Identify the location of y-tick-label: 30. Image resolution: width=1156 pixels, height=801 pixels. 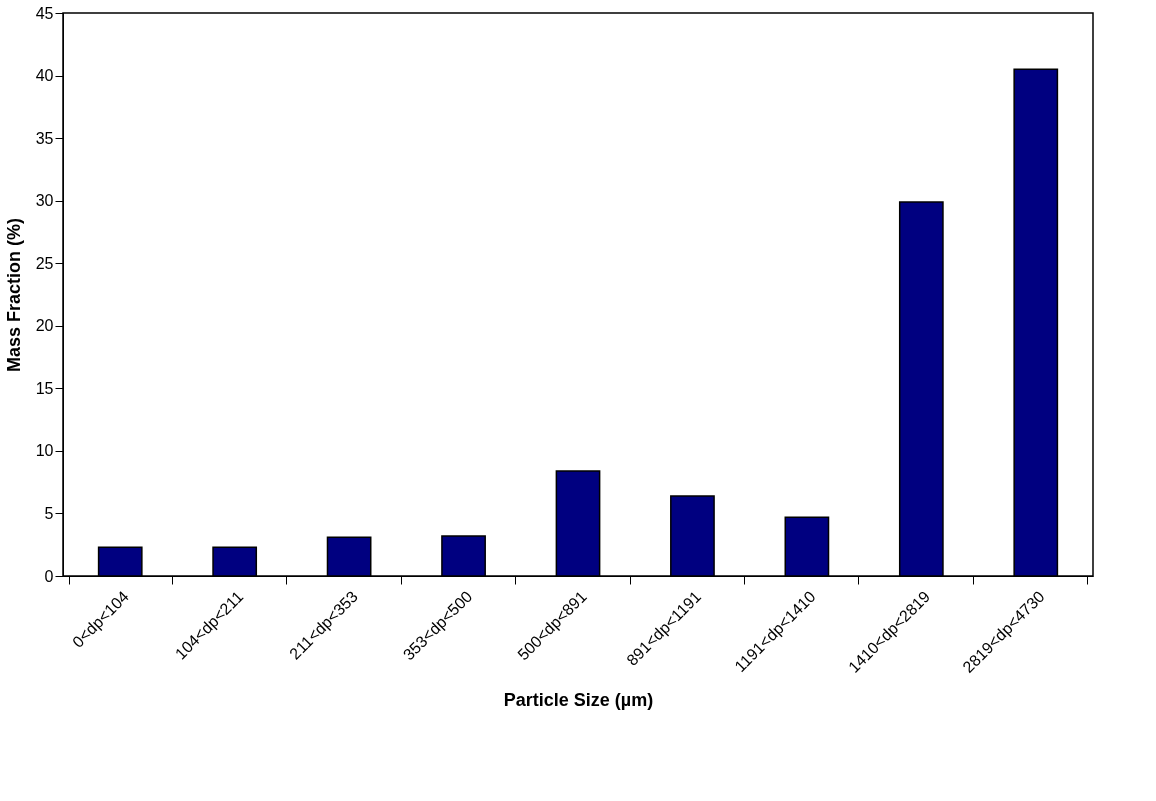
(44, 201).